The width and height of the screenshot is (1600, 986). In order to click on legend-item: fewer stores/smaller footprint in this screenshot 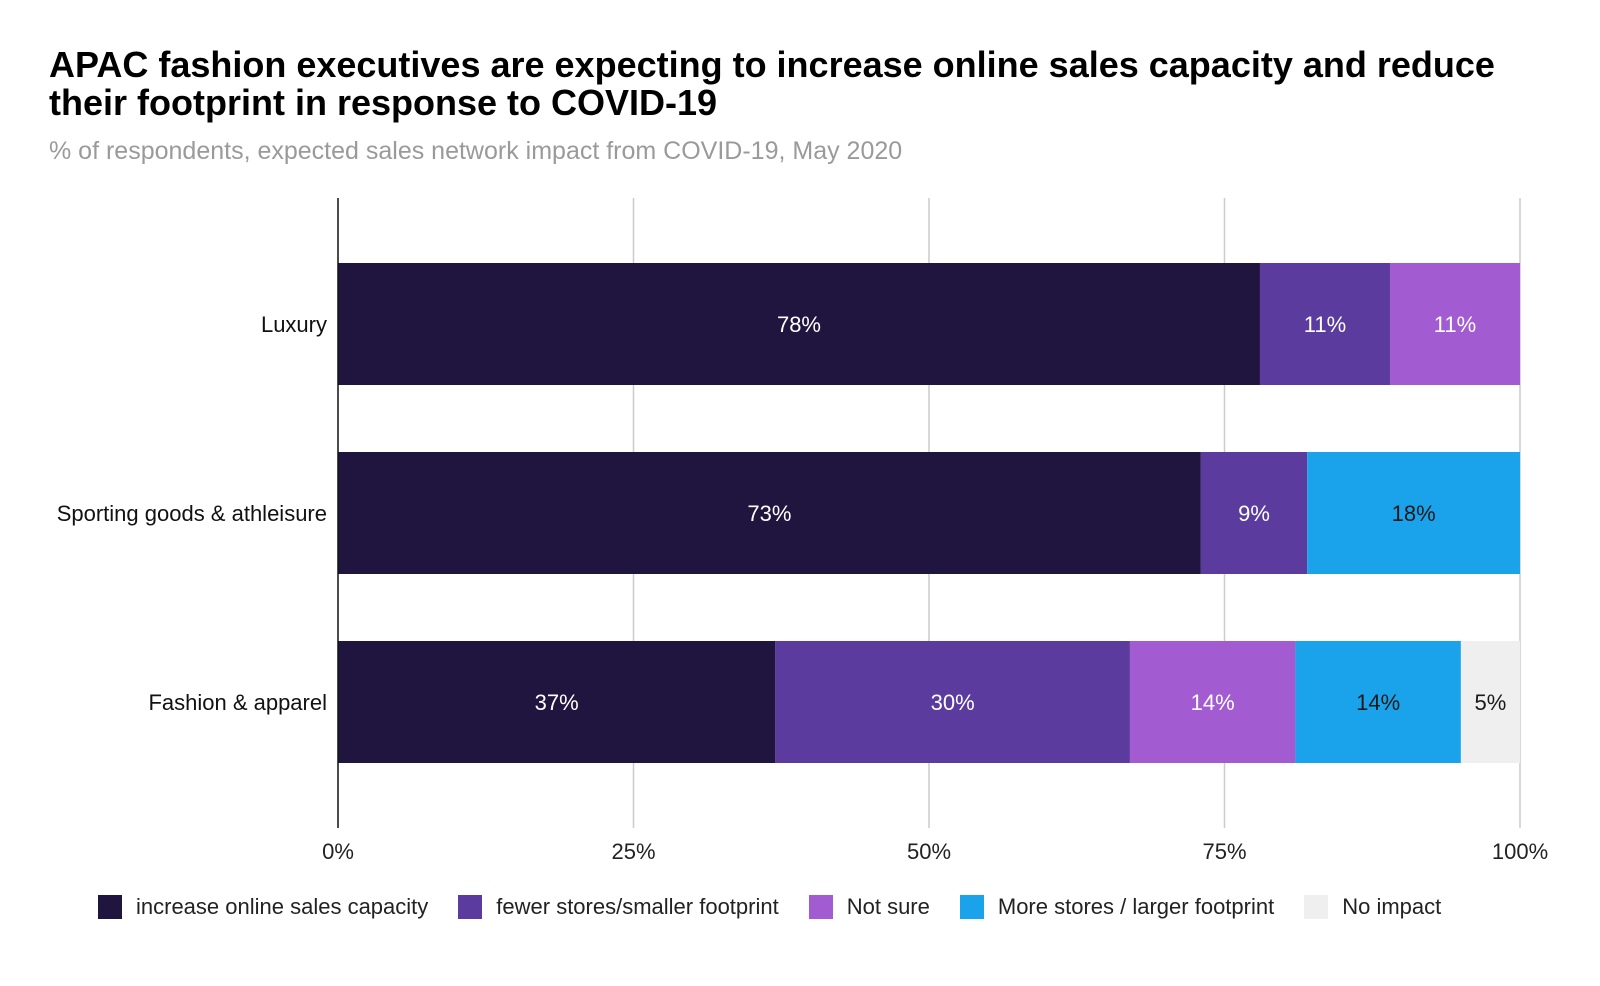, I will do `click(618, 907)`.